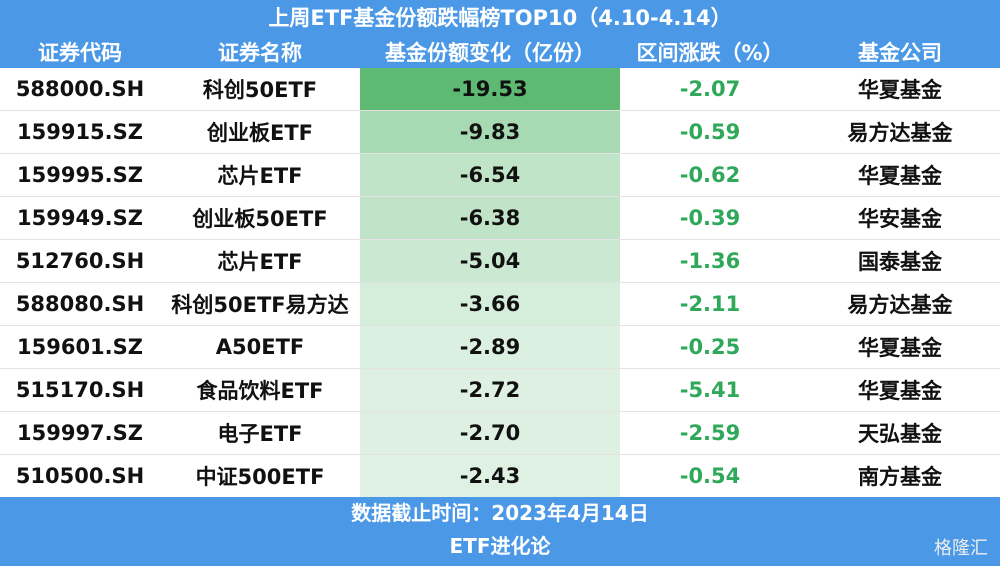 The width and height of the screenshot is (1000, 566). I want to click on table-cell: -5.41, so click(710, 390).